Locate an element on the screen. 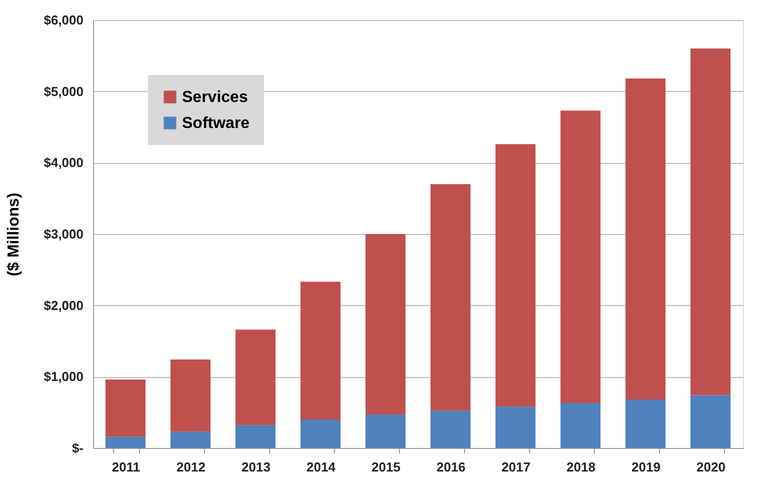 This screenshot has height=478, width=776. x-tick-label: 2019 is located at coordinates (646, 467).